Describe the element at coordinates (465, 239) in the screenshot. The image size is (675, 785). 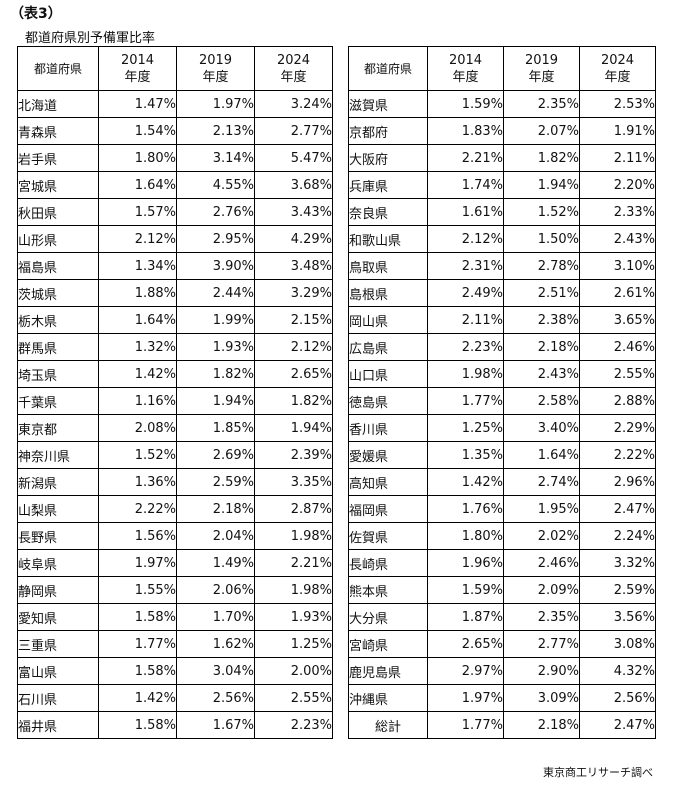
I see `value-2014: 2.12%` at that location.